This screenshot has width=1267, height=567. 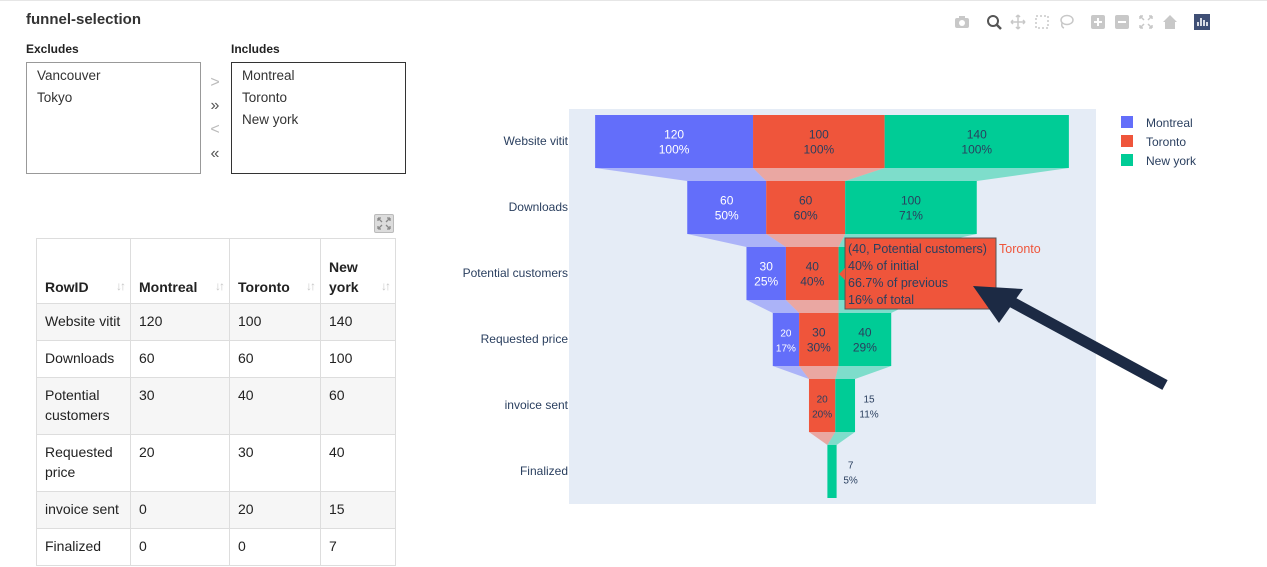 I want to click on list-item-excludes: Vancouver, so click(x=69, y=75).